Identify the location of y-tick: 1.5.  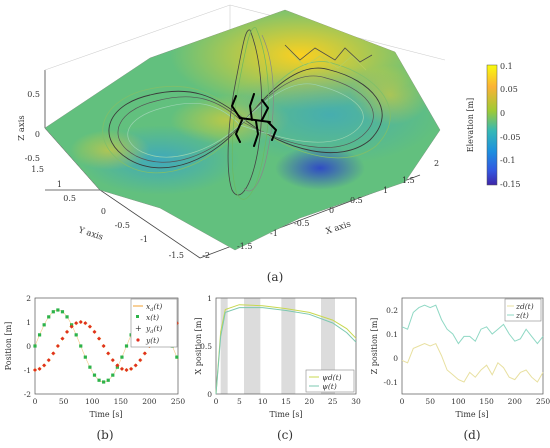
(37, 169).